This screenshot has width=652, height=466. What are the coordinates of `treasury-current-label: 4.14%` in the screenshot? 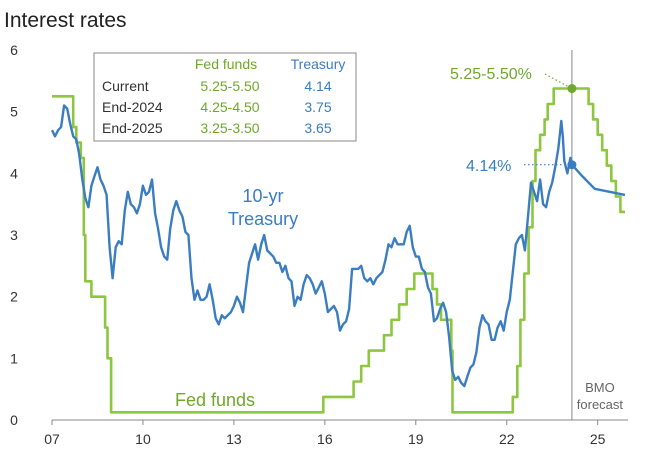 It's located at (488, 166).